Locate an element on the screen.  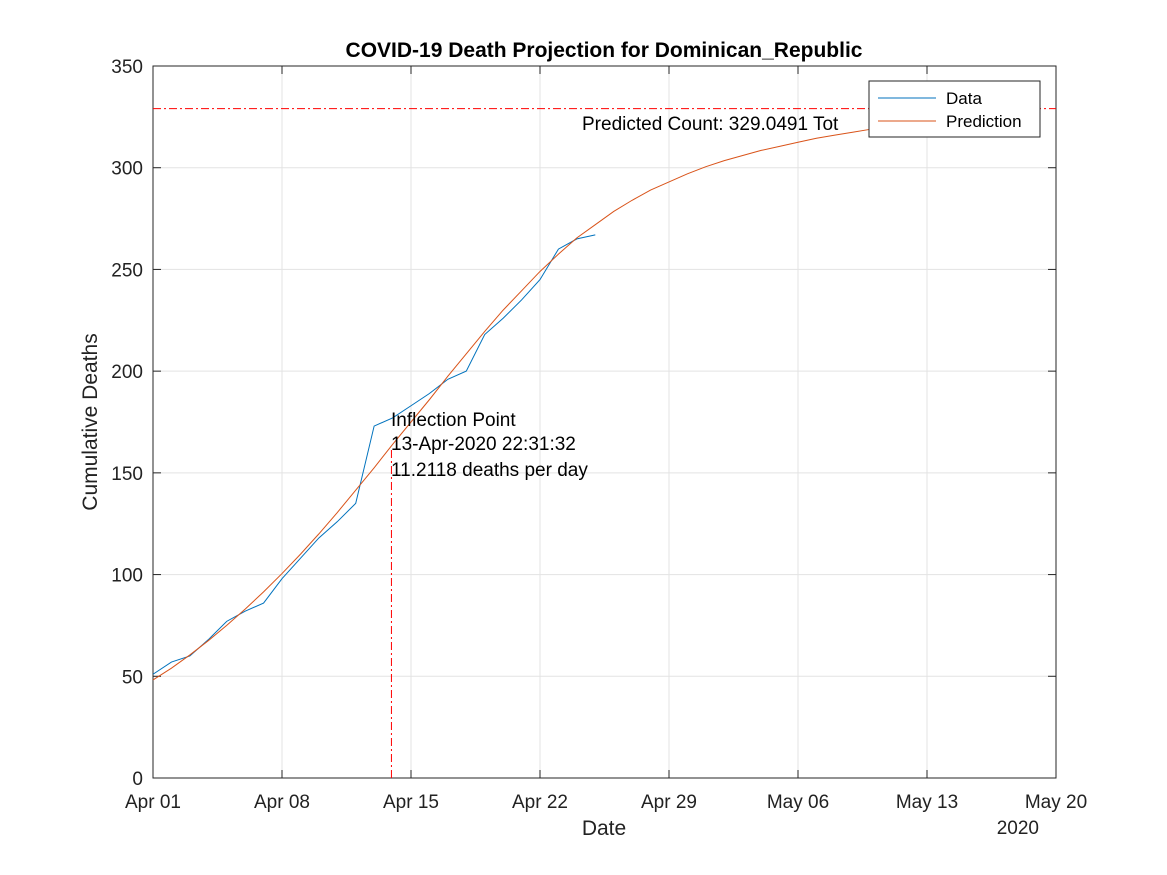
inflection-point-date: 13-Apr-2020 22:31:32 is located at coordinates (483, 444).